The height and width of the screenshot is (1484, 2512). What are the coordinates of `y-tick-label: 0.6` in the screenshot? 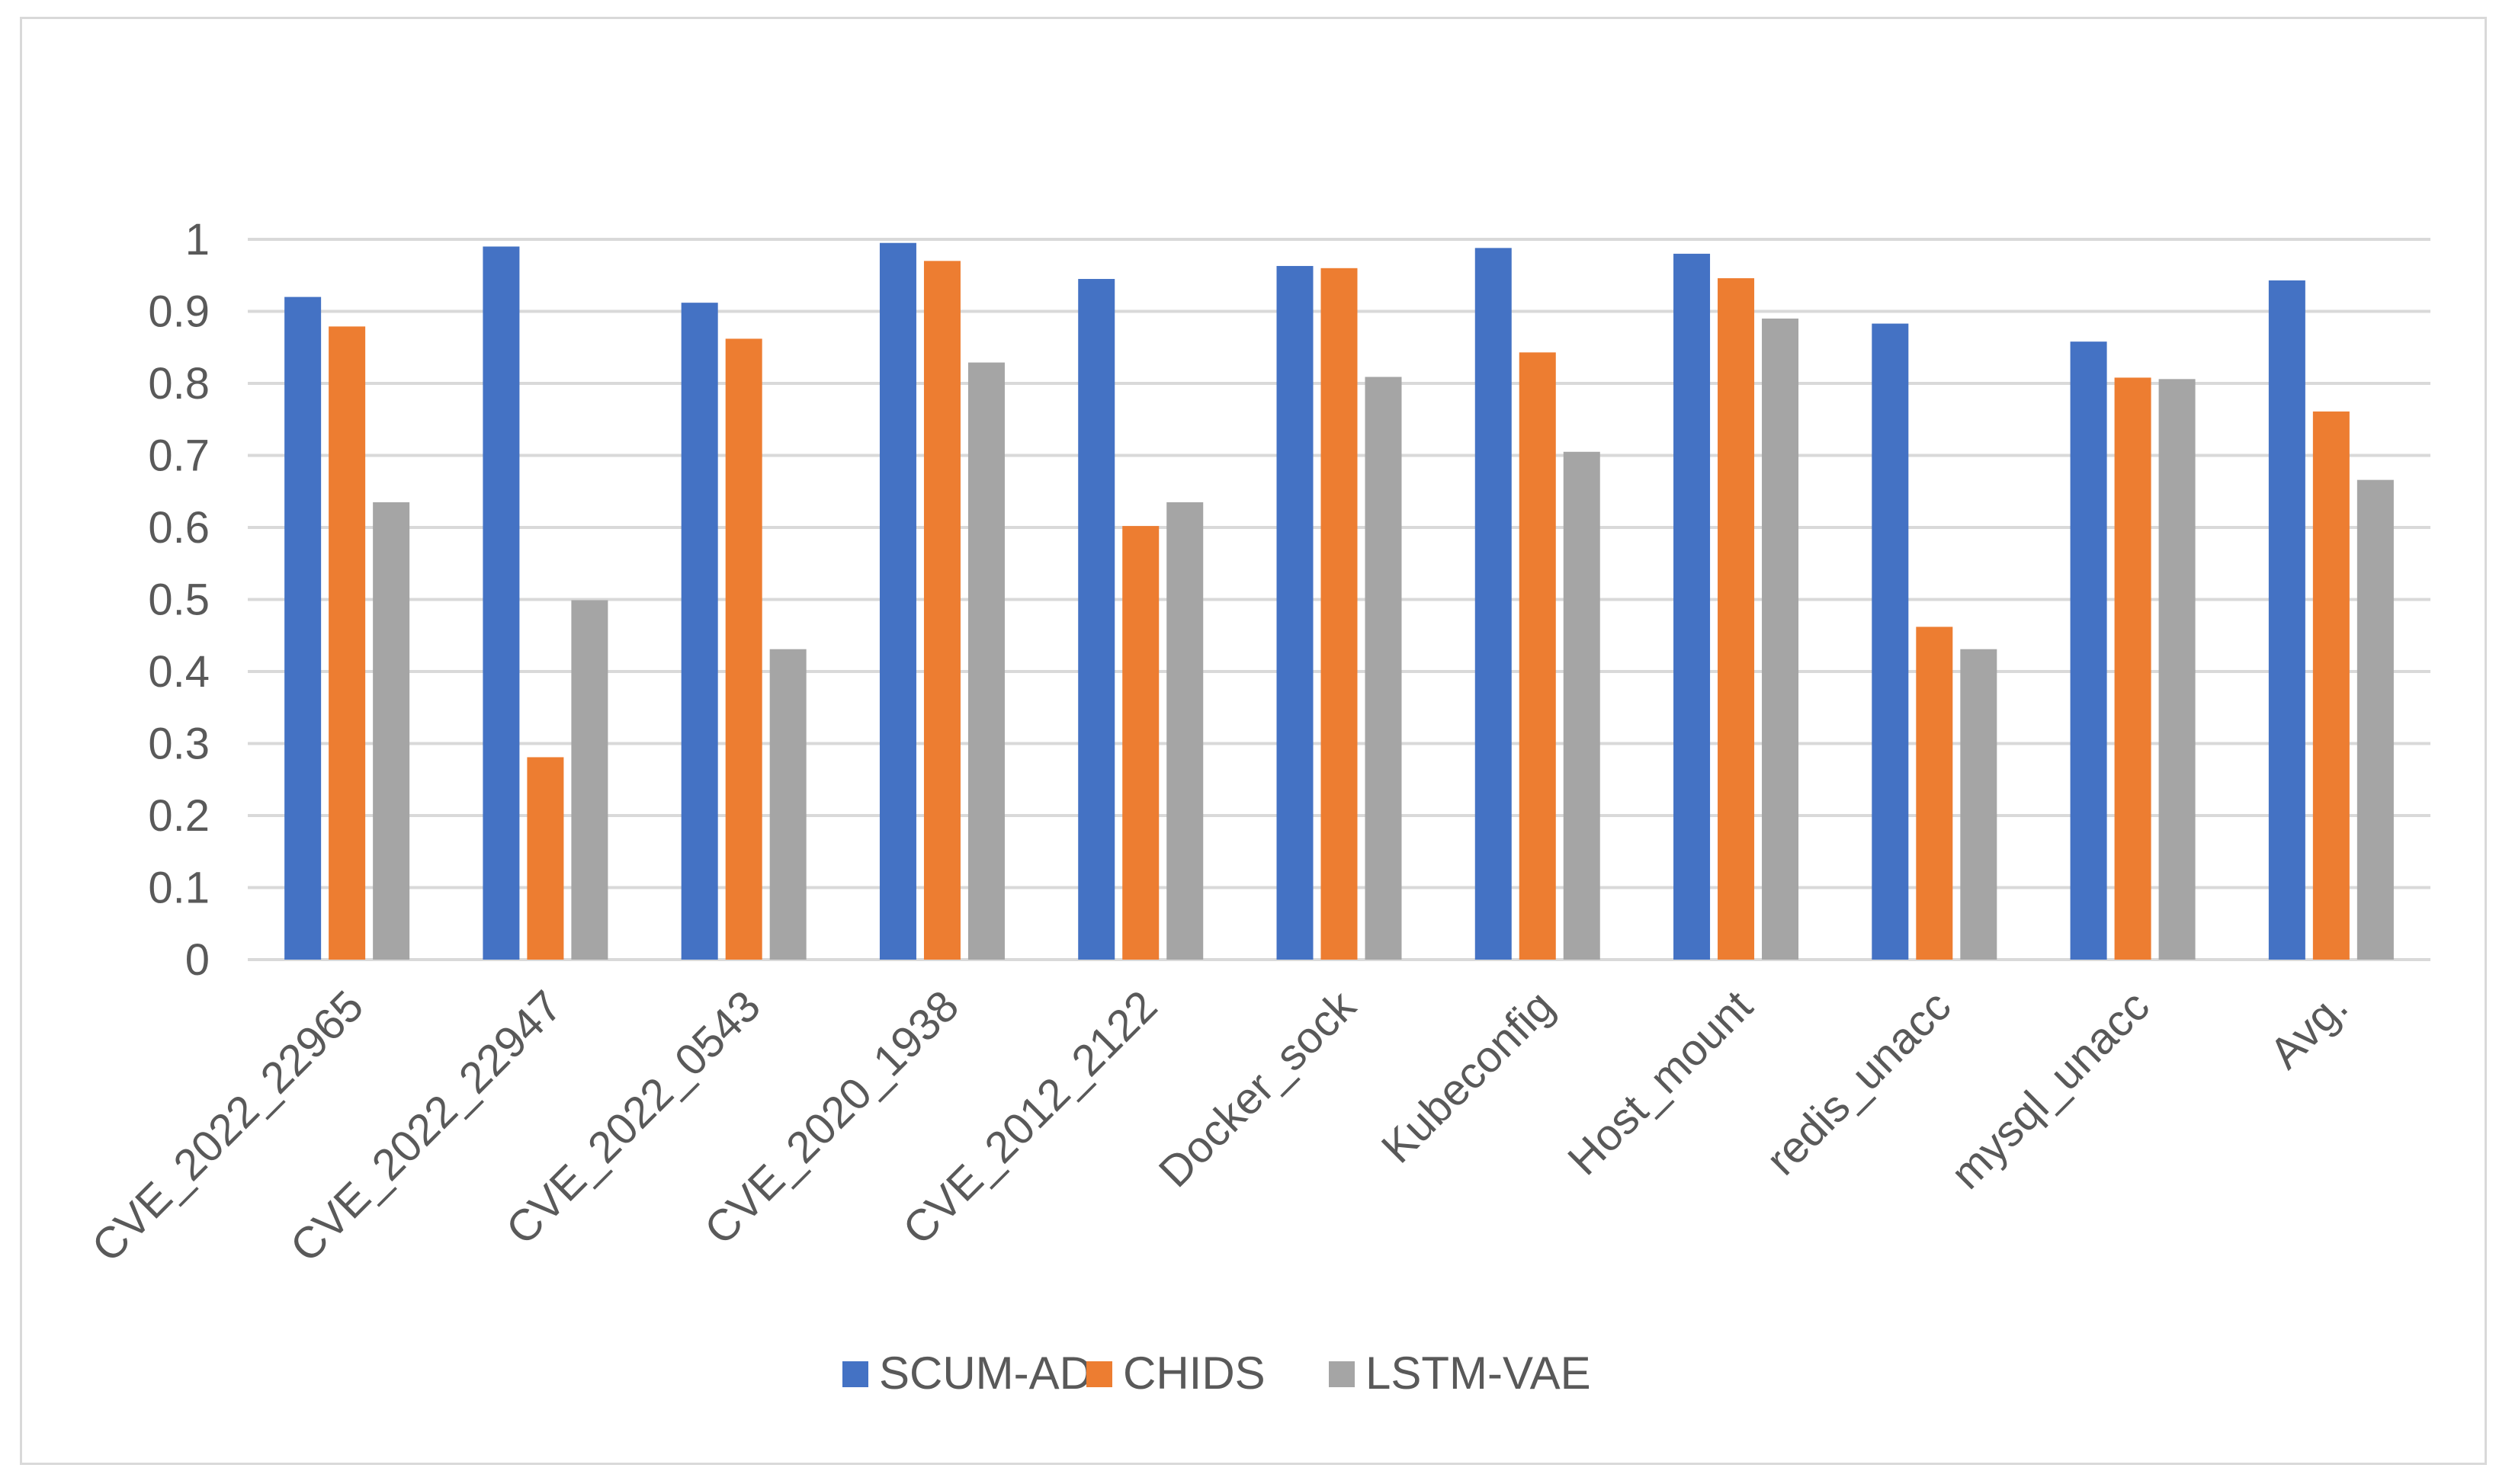 It's located at (179, 528).